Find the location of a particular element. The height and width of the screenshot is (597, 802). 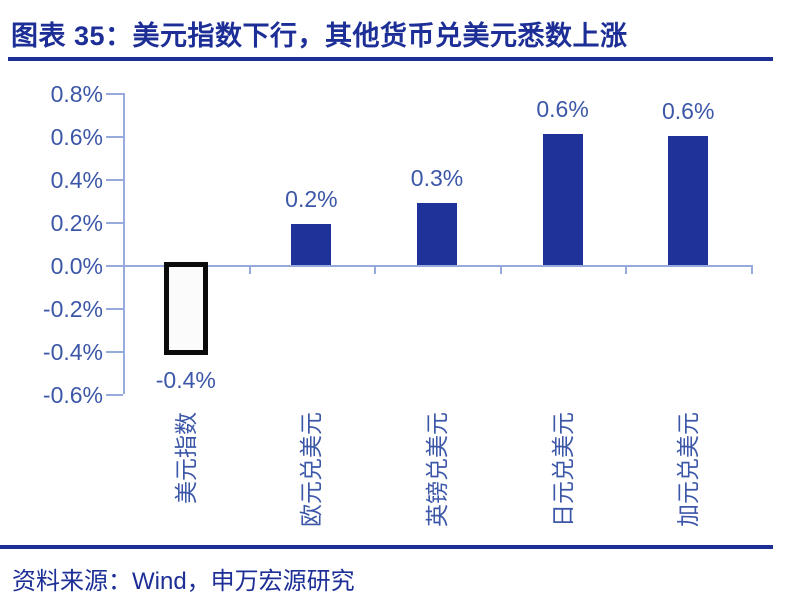

bar-日元兑美元 is located at coordinates (562, 199).